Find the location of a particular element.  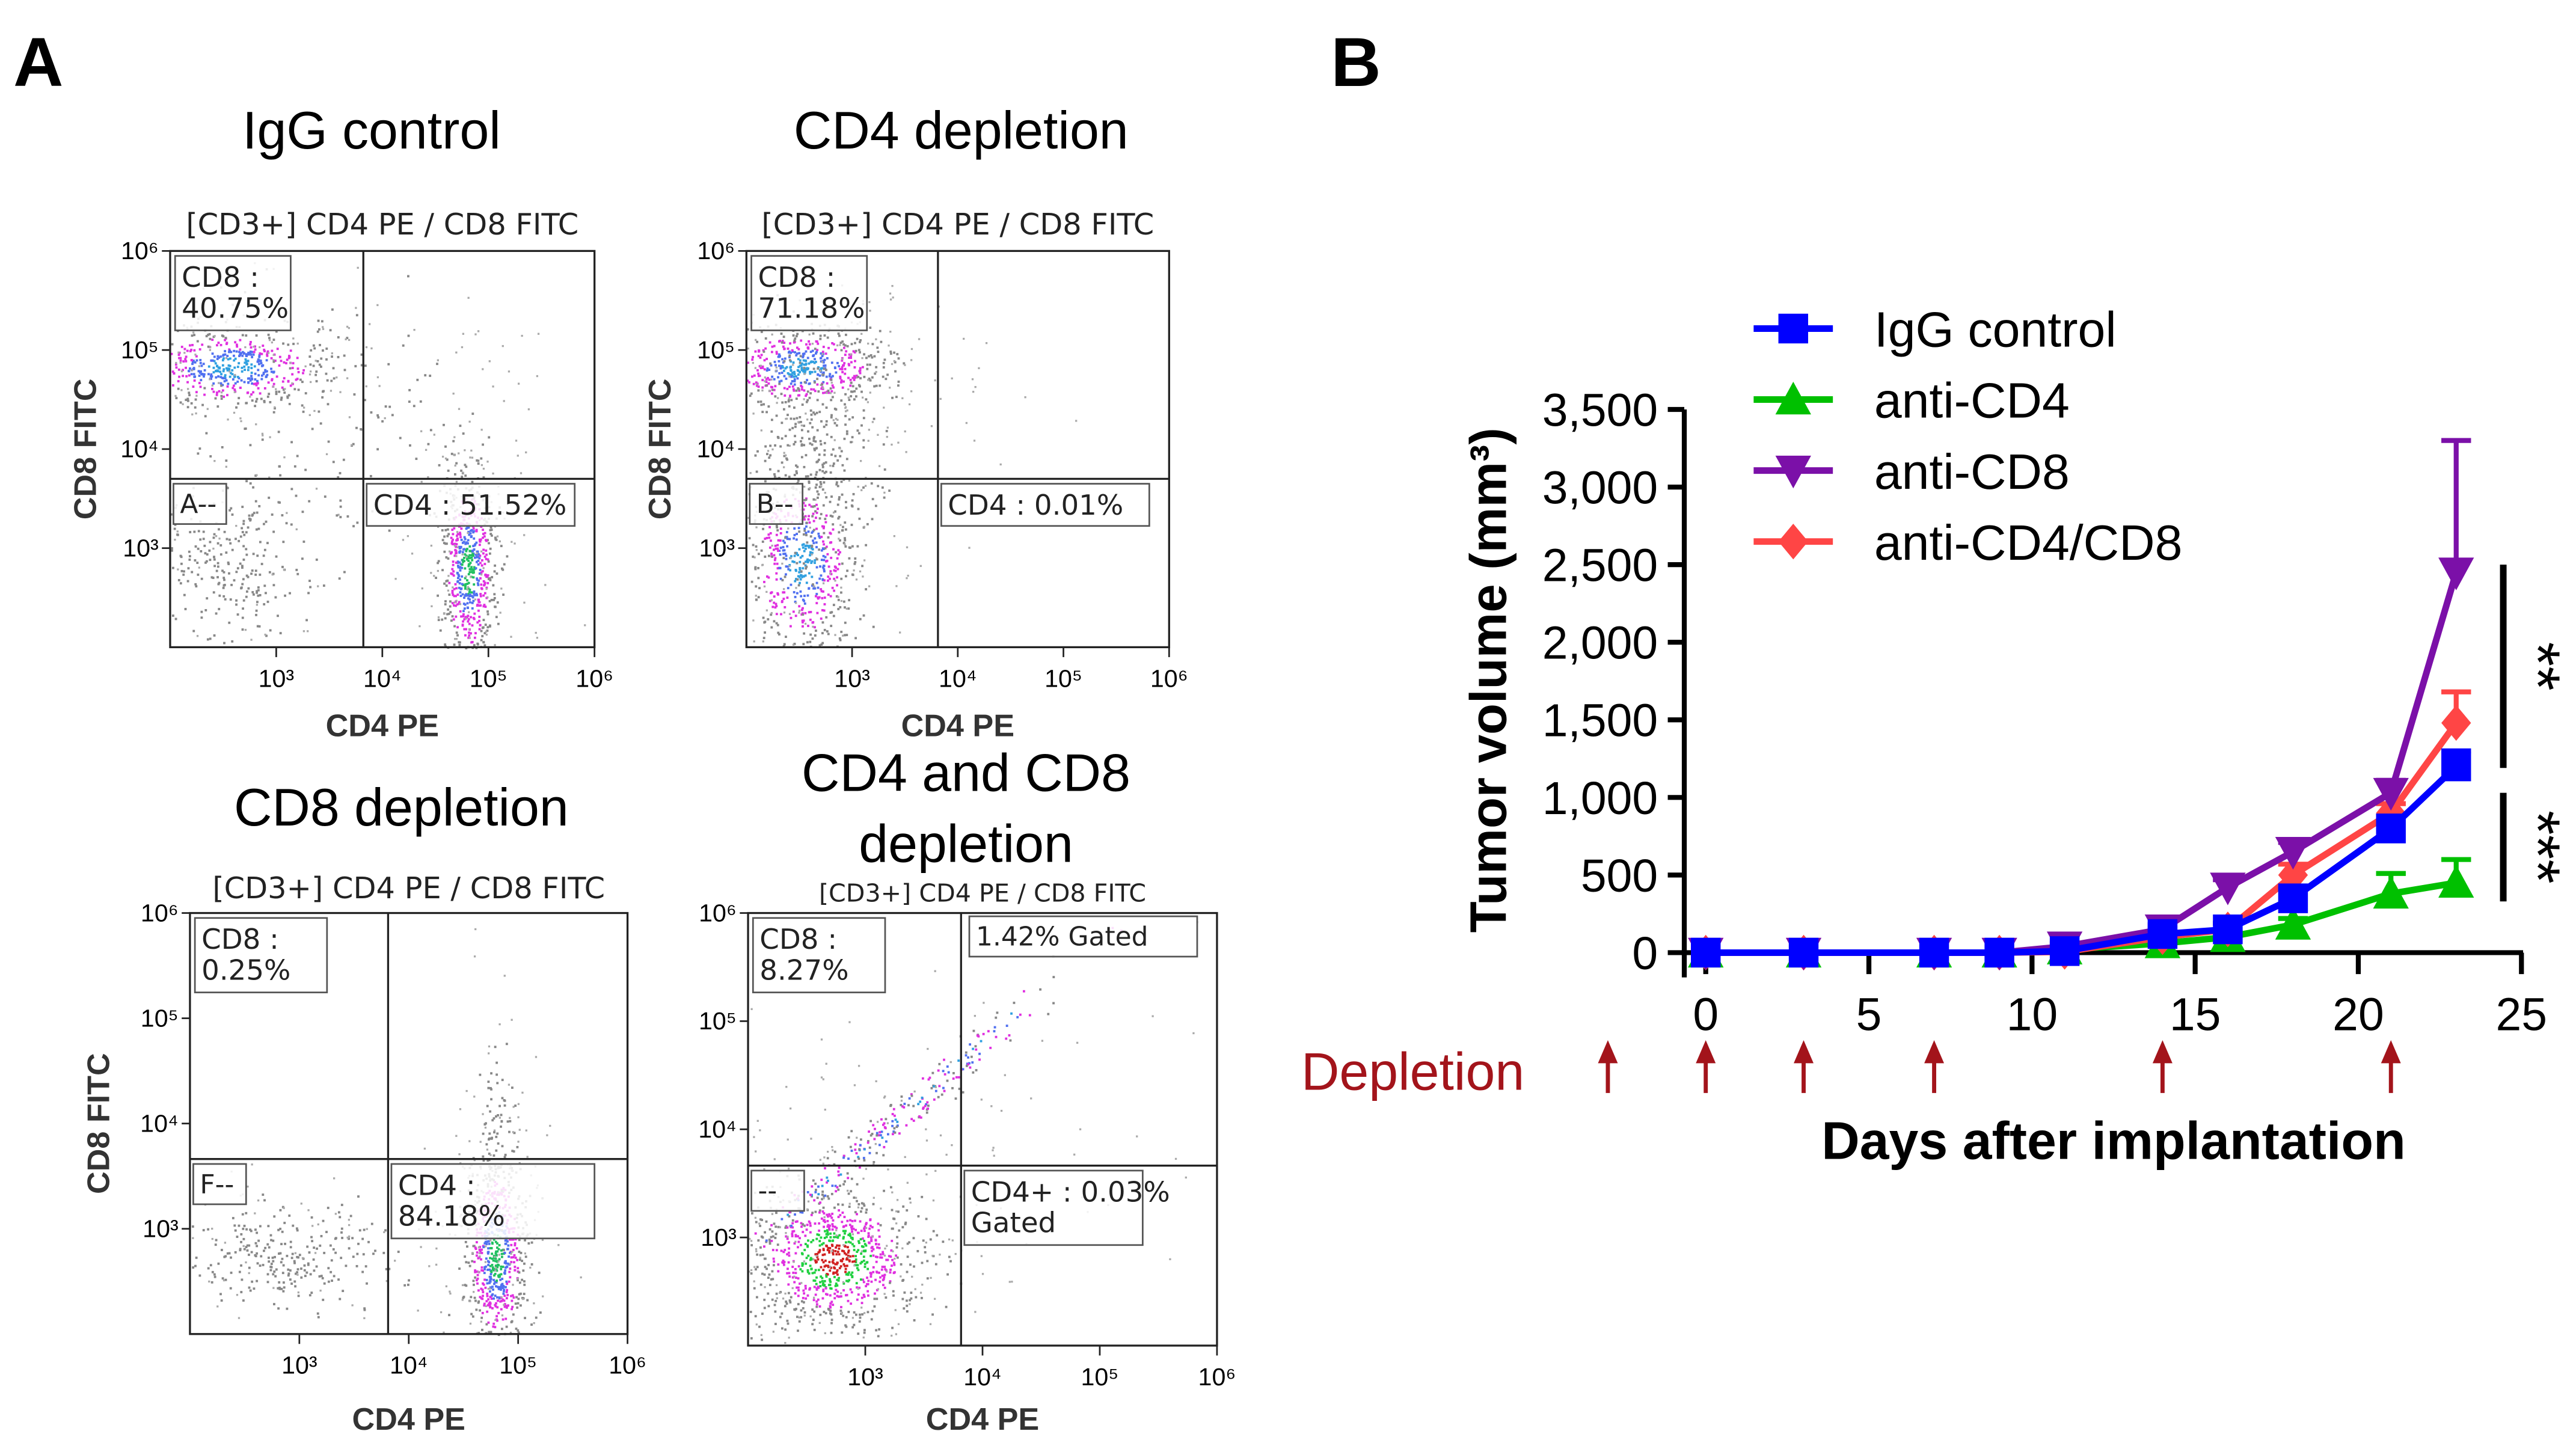

y-tick-label: 10⁶ is located at coordinates (716, 251).